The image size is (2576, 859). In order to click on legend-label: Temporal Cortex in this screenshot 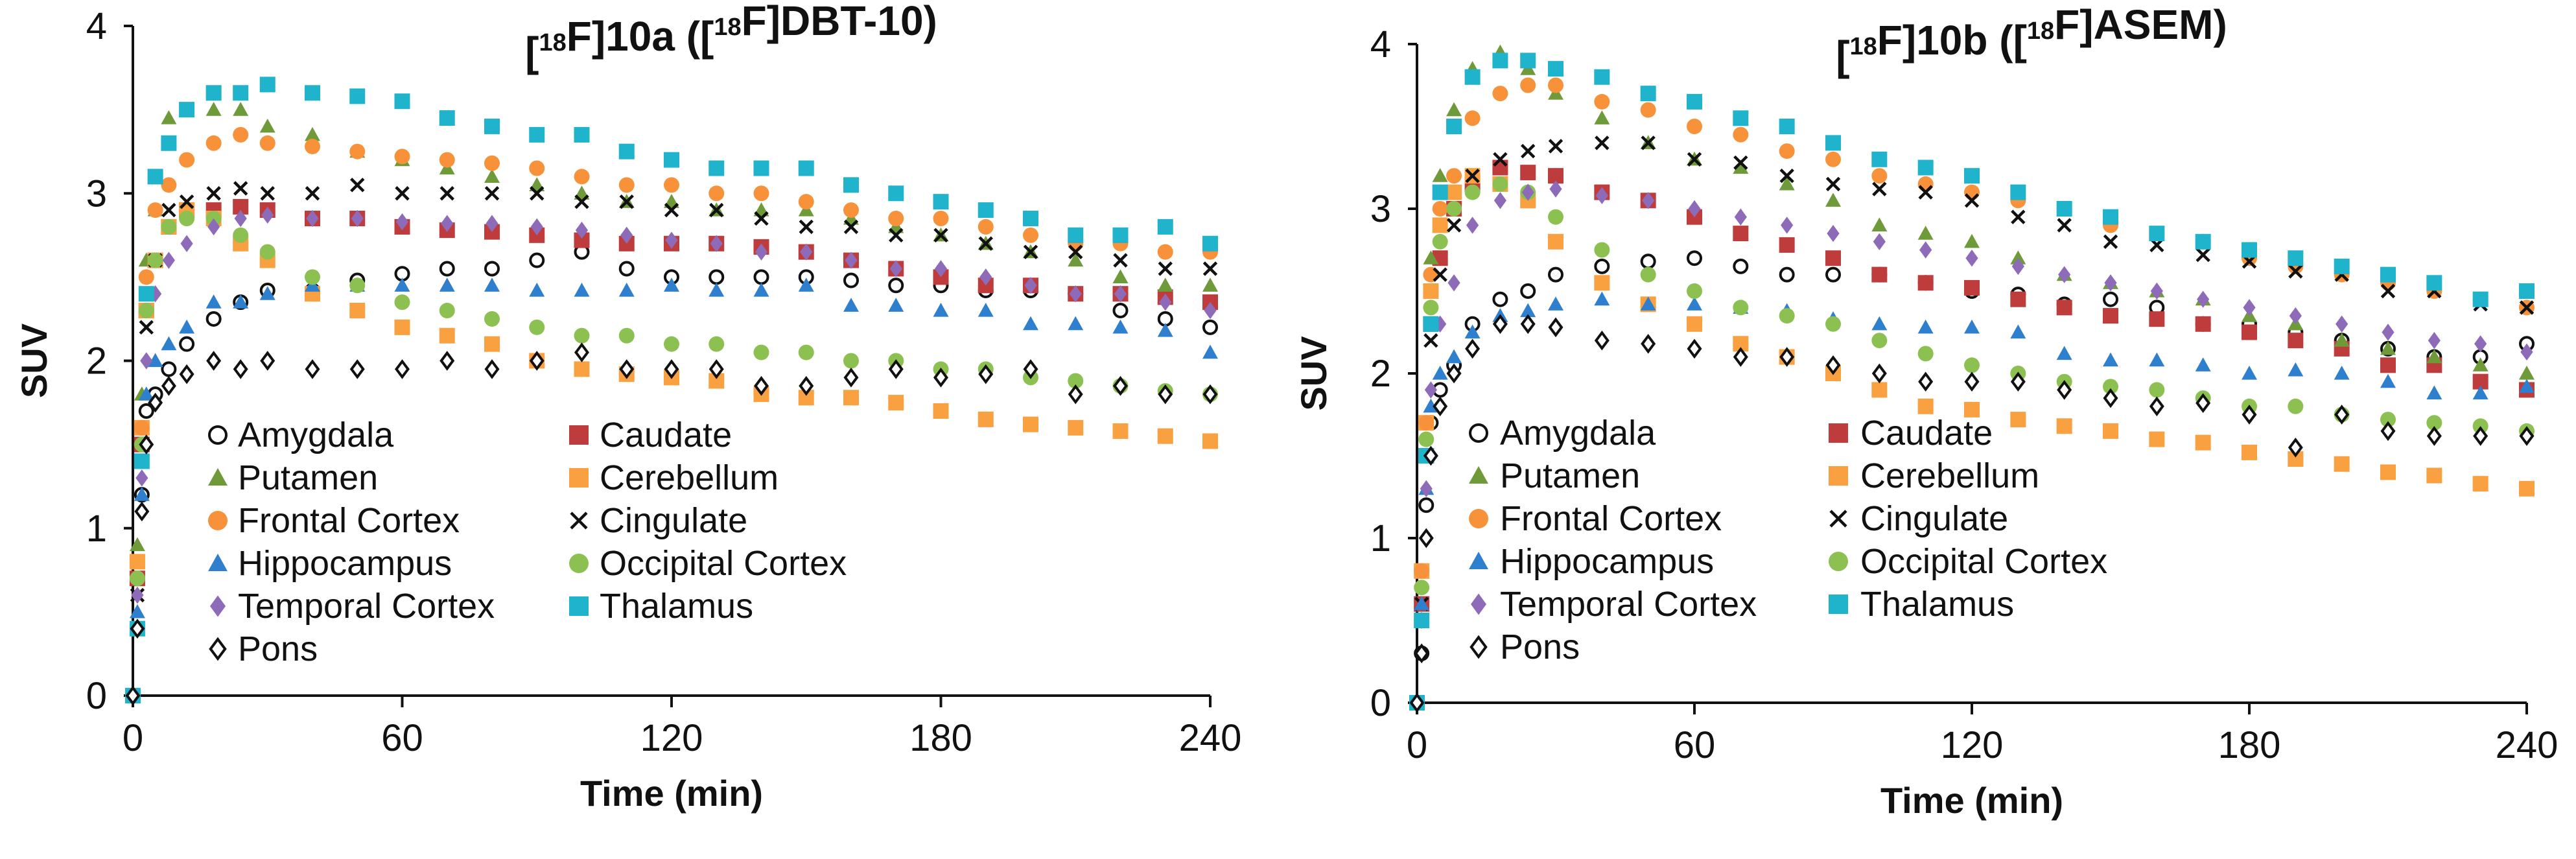, I will do `click(366, 606)`.